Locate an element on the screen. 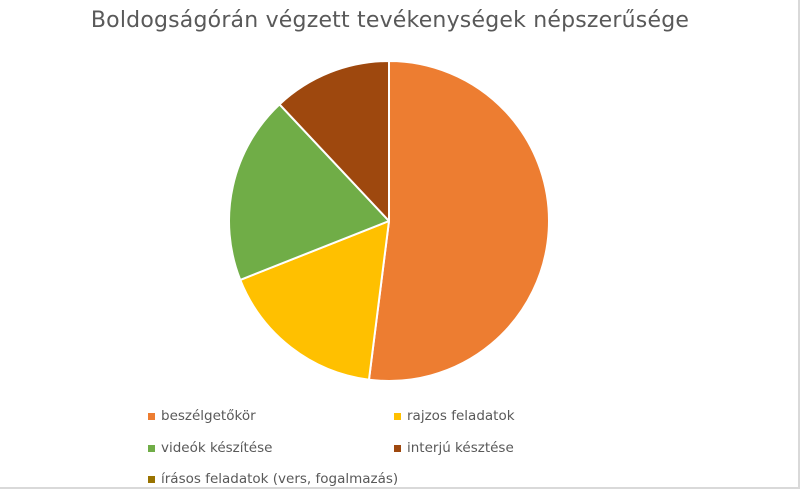 This screenshot has width=800, height=489. legend-label-beszelgetokor: beszélgetőkör is located at coordinates (208, 416).